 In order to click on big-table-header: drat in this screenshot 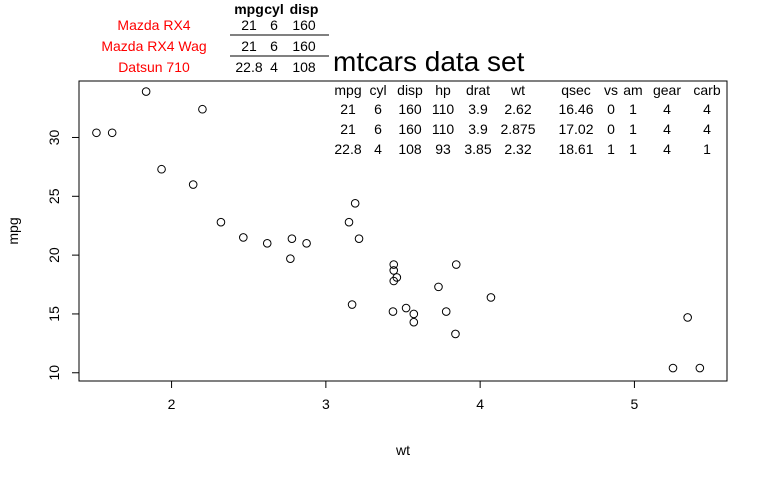, I will do `click(478, 90)`.